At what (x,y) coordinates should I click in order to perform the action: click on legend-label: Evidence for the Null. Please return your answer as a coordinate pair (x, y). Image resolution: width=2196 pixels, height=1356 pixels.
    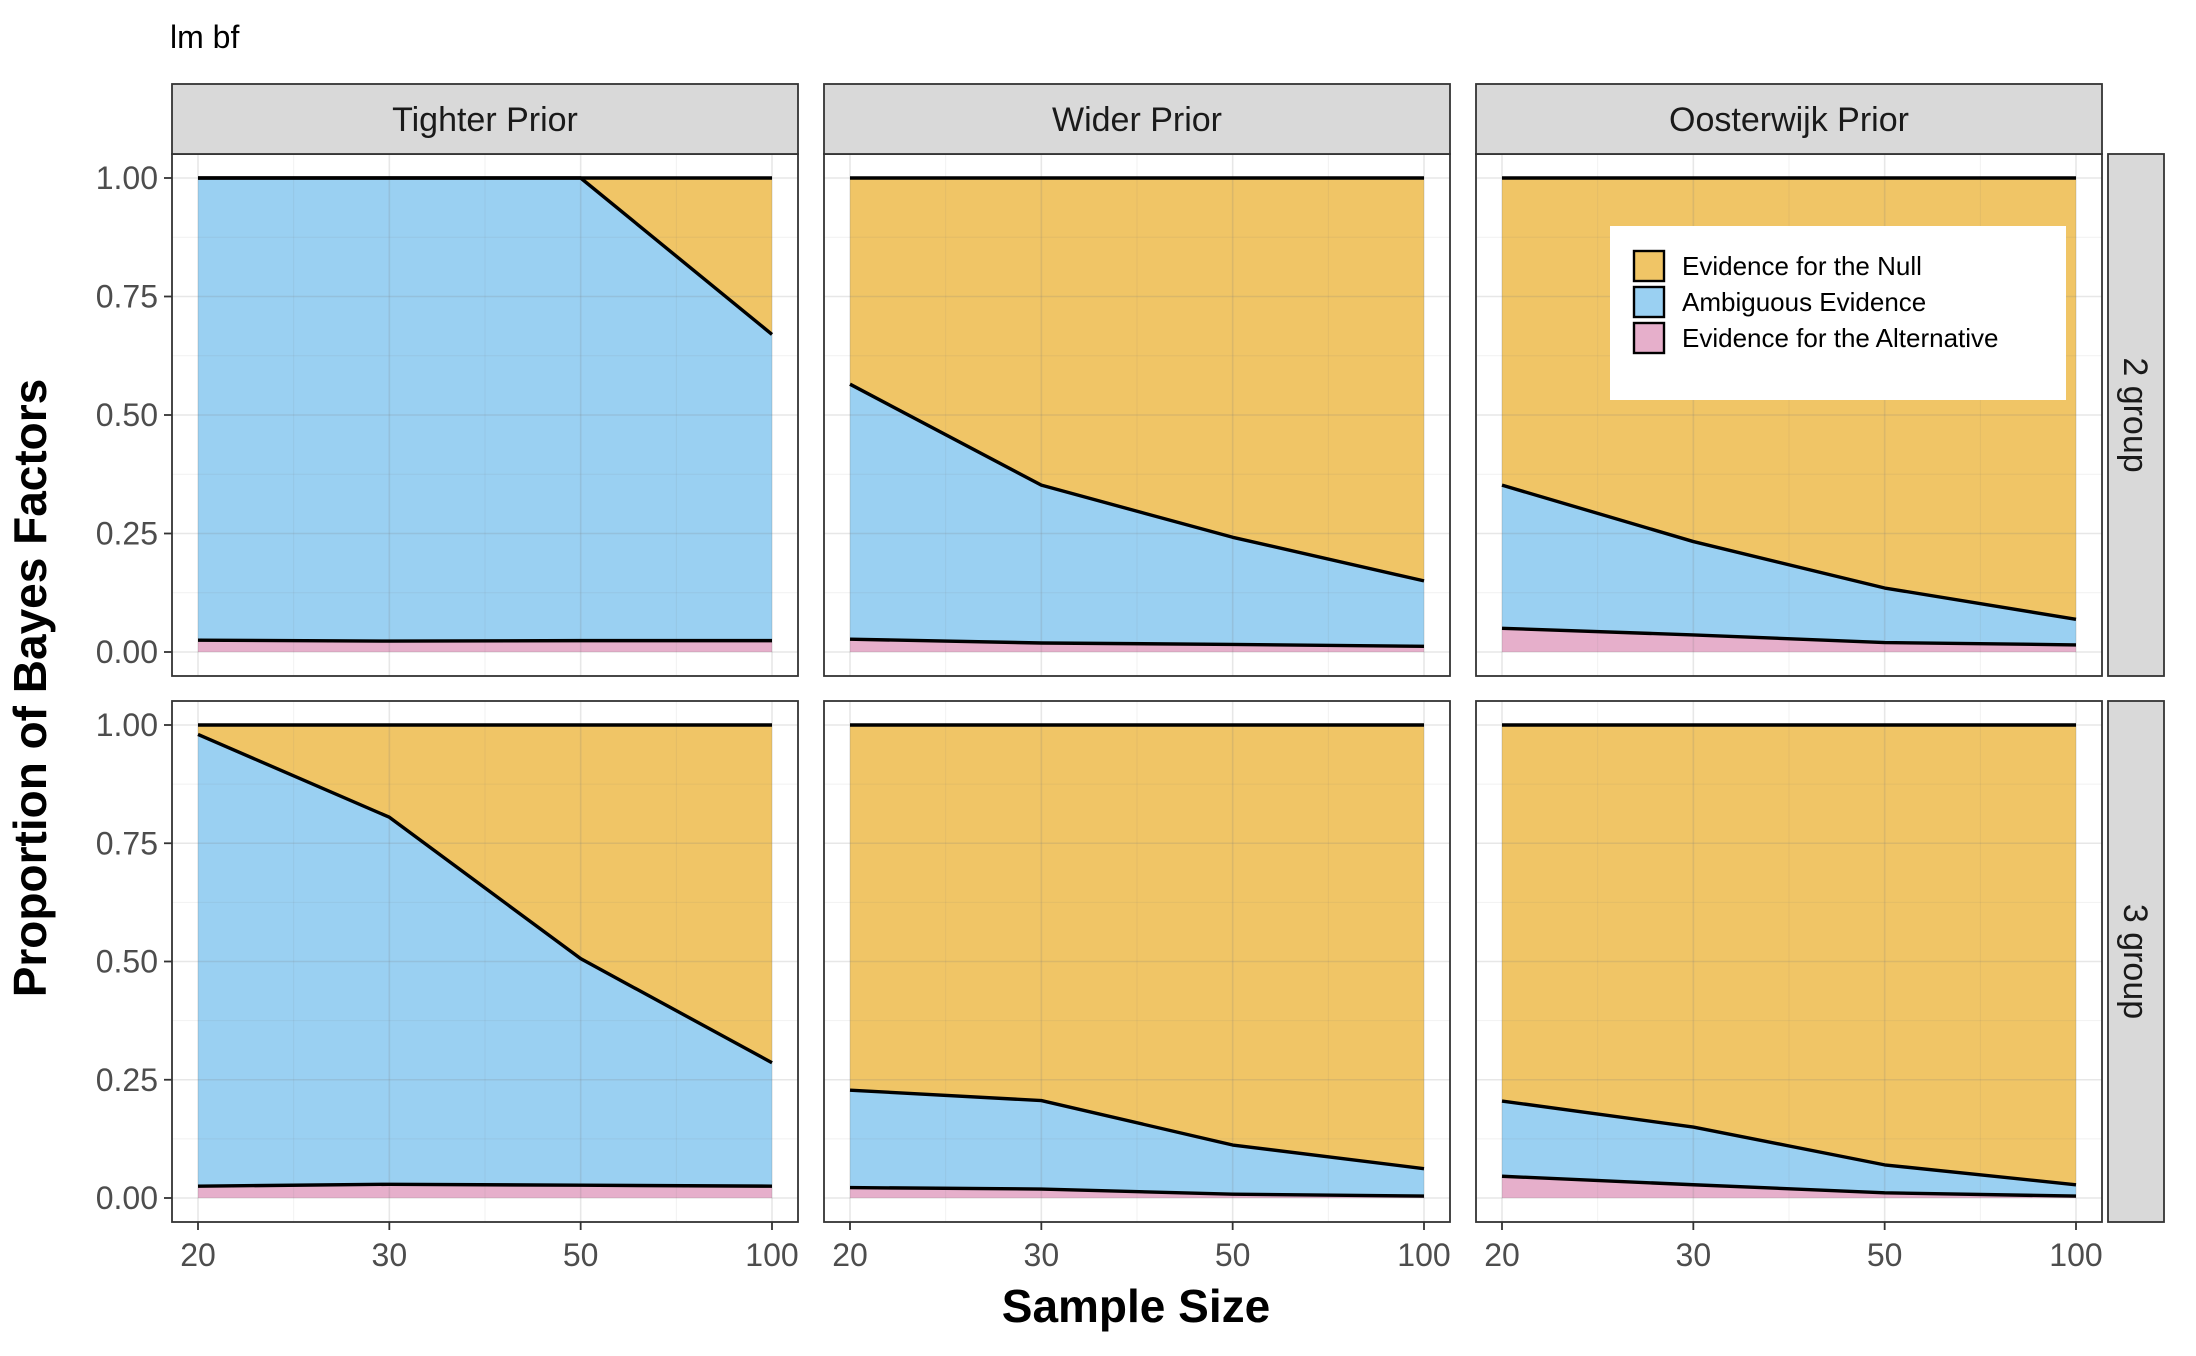
    Looking at the image, I should click on (1802, 266).